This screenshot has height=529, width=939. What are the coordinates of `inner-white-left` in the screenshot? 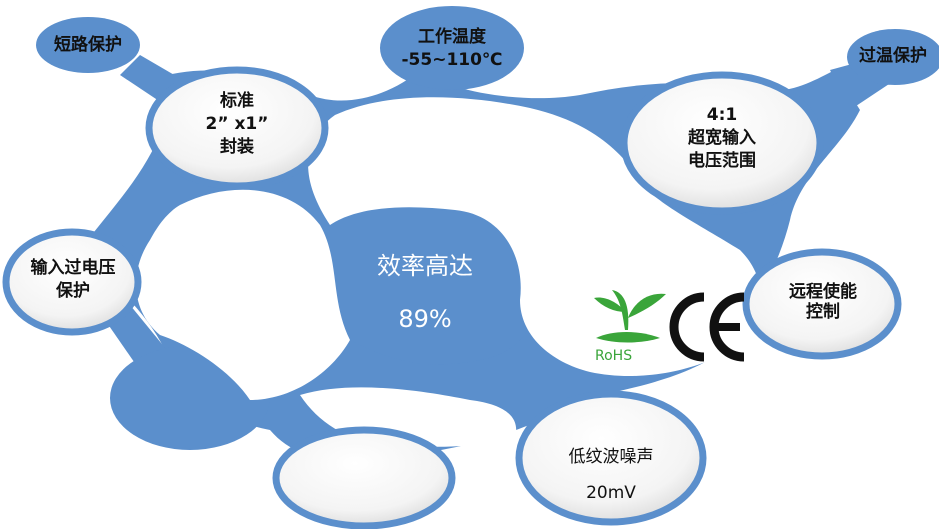 It's located at (243, 294).